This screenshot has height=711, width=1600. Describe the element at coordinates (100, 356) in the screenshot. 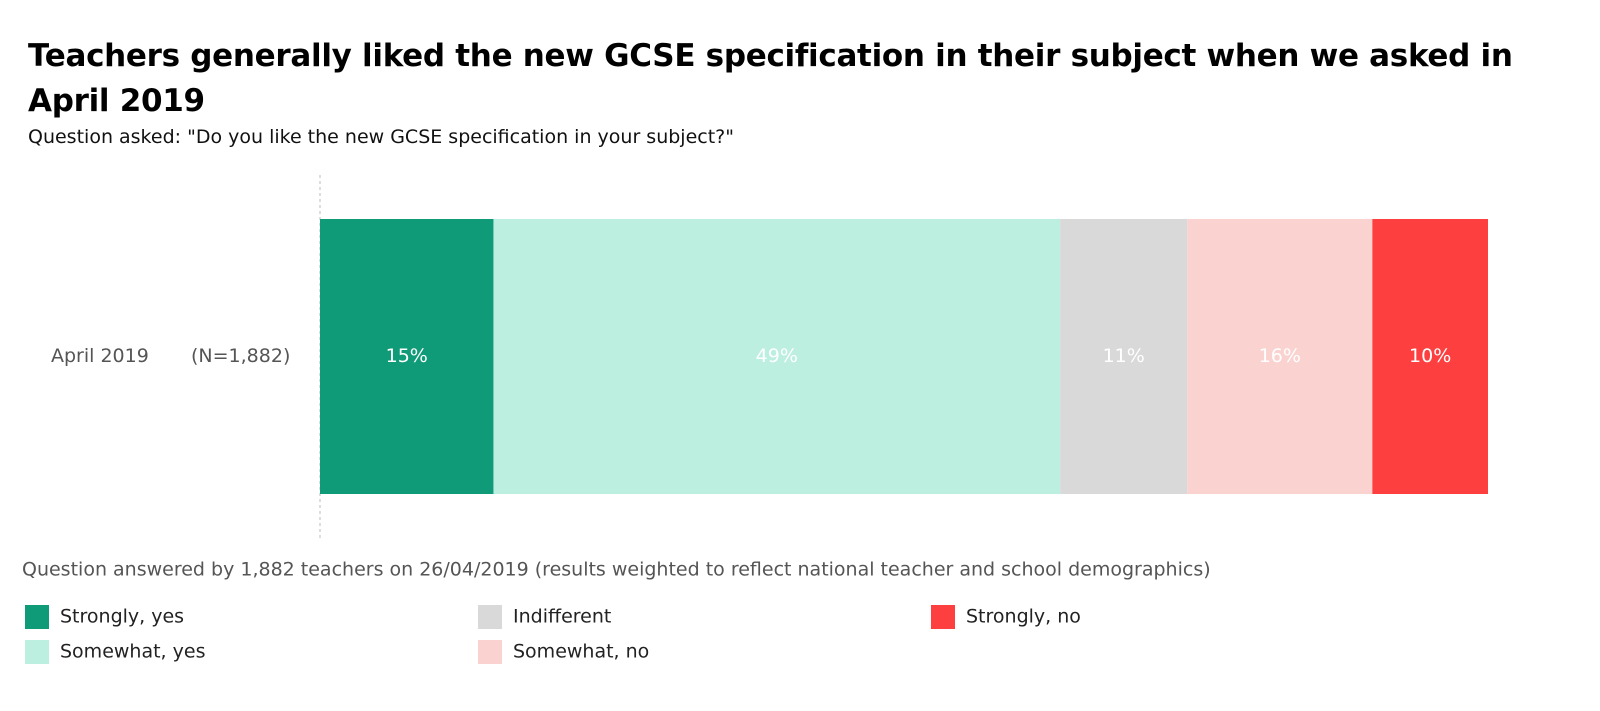

I see `y-tick-label: April 2019` at that location.